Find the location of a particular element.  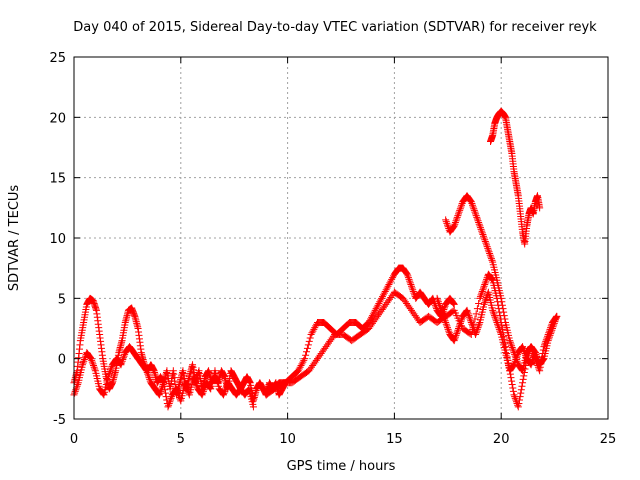

y-tick-label: 25 is located at coordinates (57, 58).